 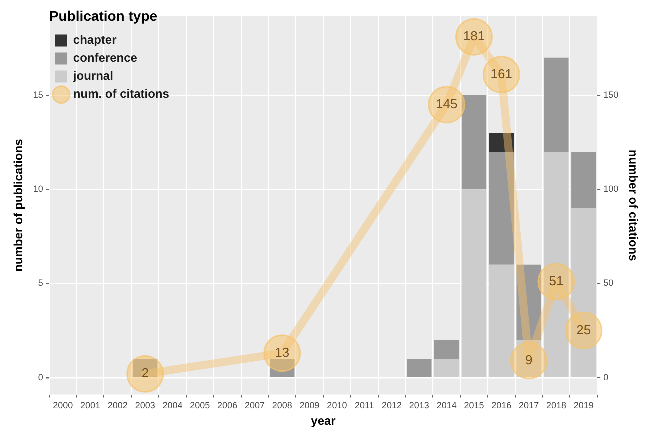 What do you see at coordinates (606, 377) in the screenshot?
I see `y2-tick-label: 0` at bounding box center [606, 377].